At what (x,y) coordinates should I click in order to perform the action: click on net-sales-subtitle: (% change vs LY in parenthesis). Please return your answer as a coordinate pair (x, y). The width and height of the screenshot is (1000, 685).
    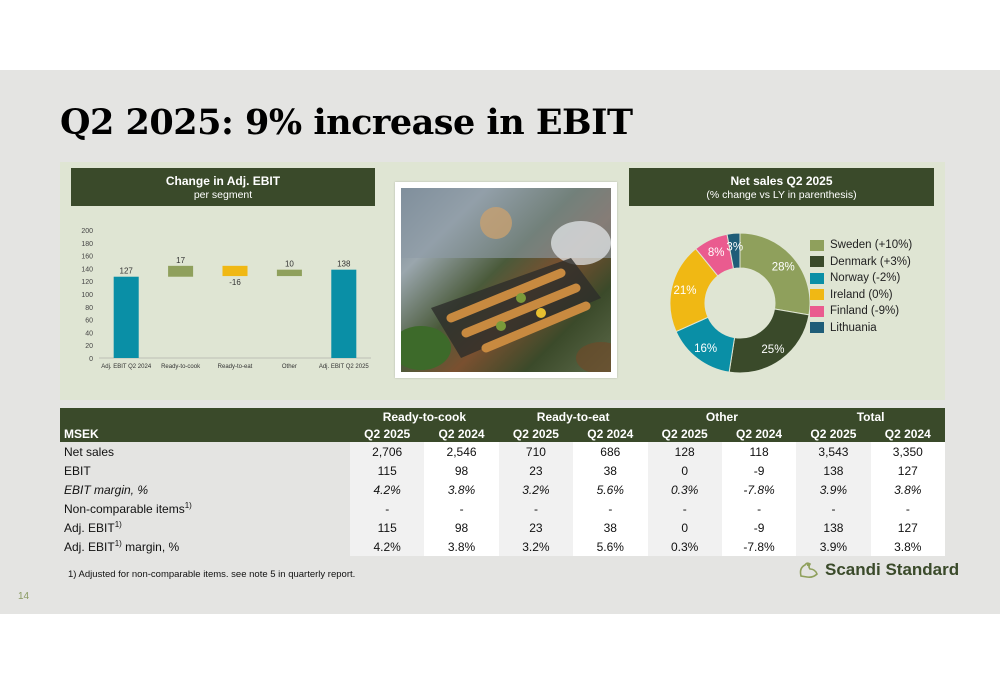
    Looking at the image, I should click on (781, 195).